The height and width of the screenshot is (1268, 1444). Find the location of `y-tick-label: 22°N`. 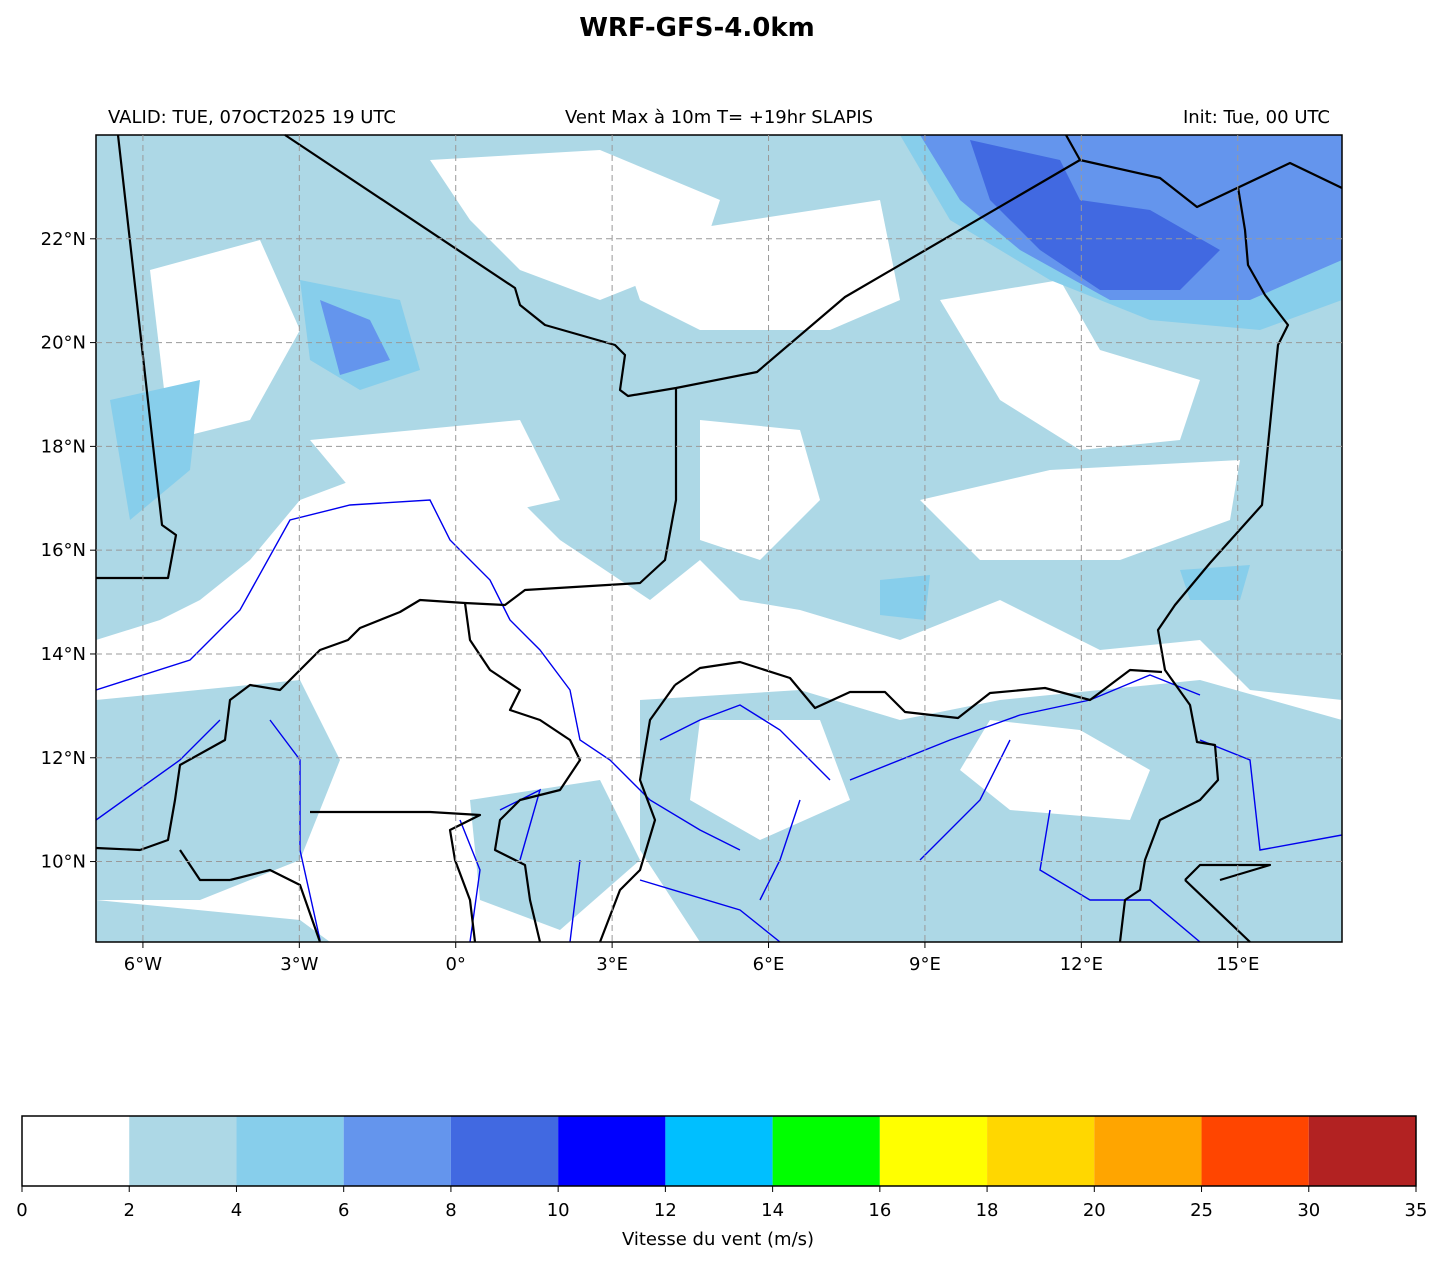

y-tick-label: 22°N is located at coordinates (63, 239).